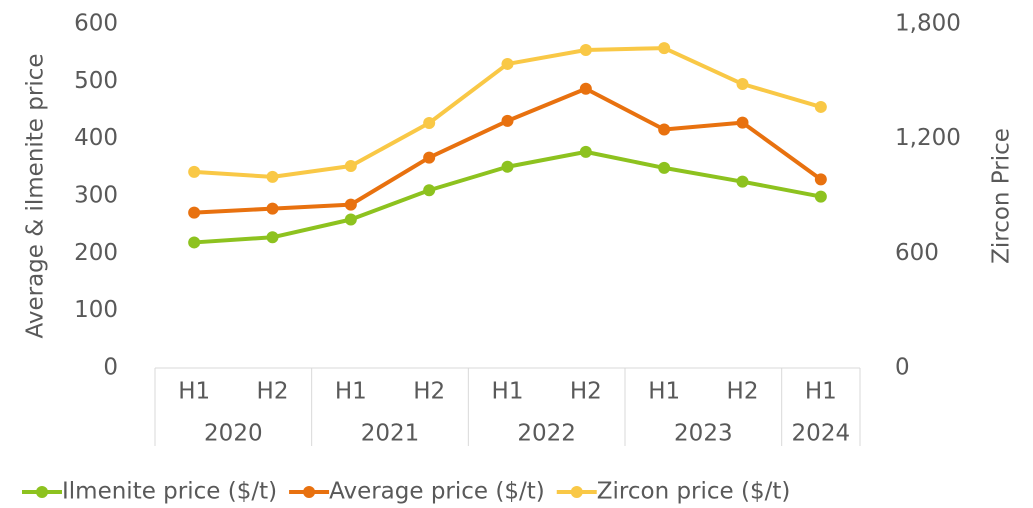 The width and height of the screenshot is (1033, 508). Describe the element at coordinates (546, 434) in the screenshot. I see `x-group-label: 2022` at that location.